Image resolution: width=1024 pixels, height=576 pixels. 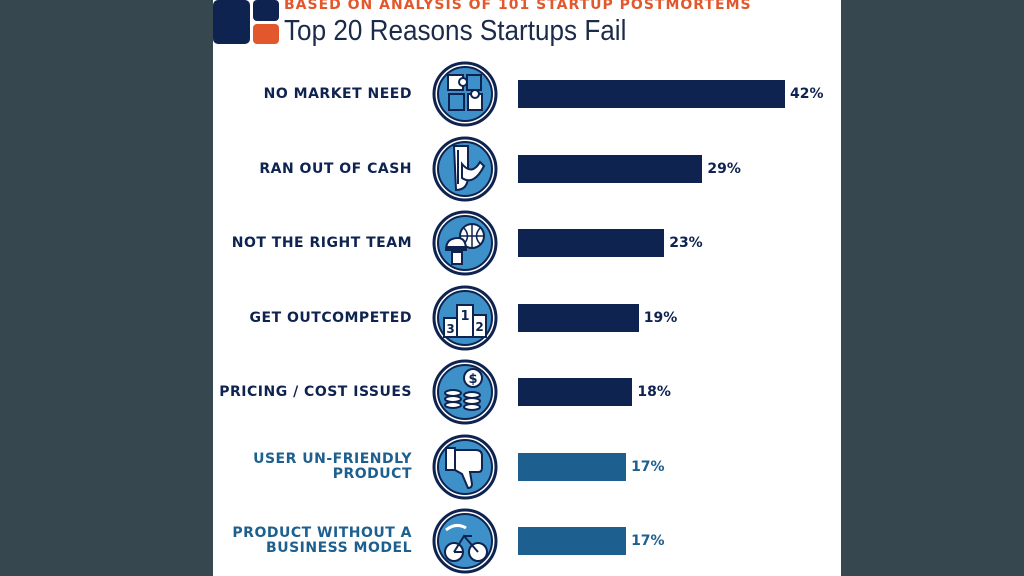 What do you see at coordinates (450, 329) in the screenshot?
I see `svg-text: 3` at bounding box center [450, 329].